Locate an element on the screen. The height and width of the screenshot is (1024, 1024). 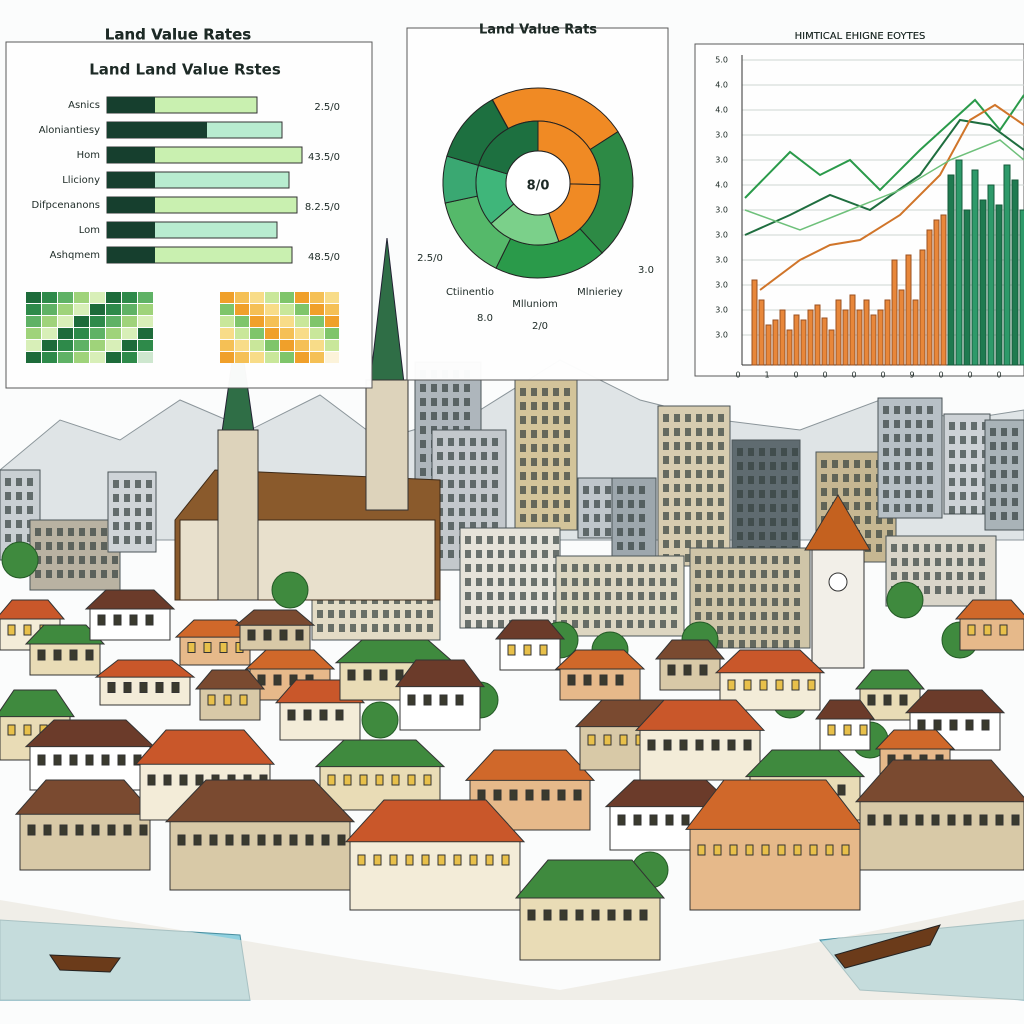
spire is located at coordinates (387, 319).